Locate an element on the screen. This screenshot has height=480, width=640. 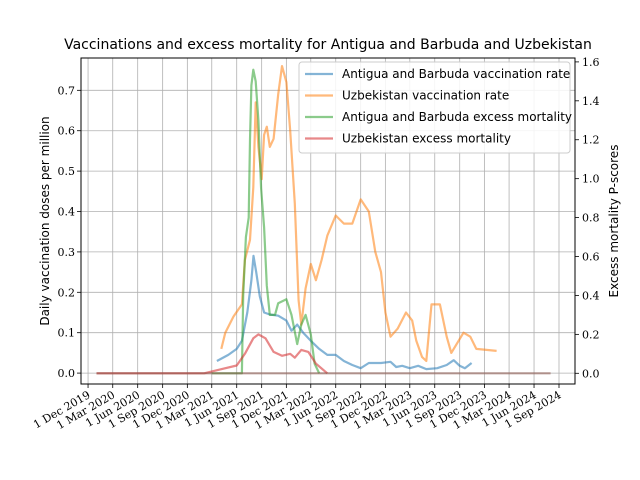
y2-tick-label: 1.2 is located at coordinates (591, 140).